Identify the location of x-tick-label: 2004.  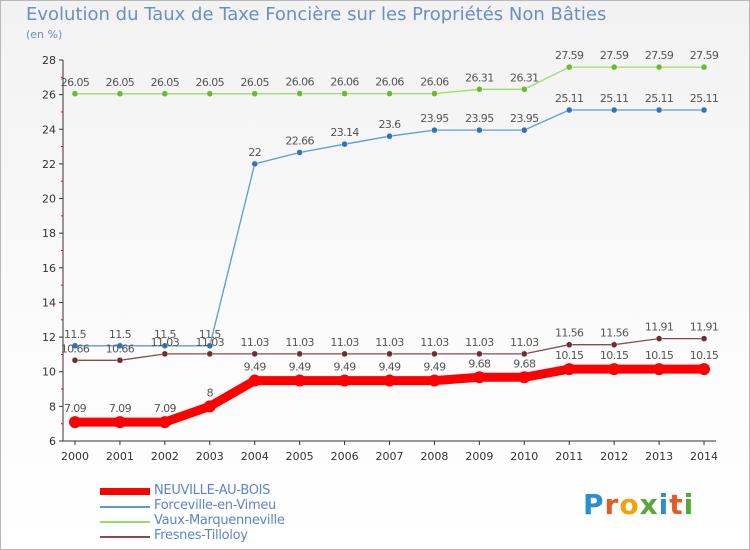
(255, 456).